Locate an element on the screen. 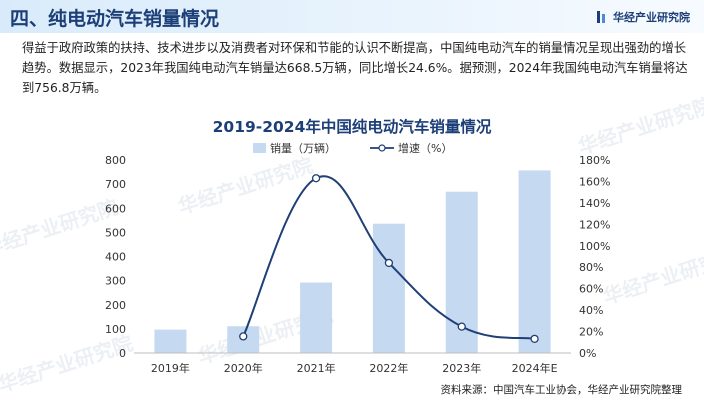 This screenshot has height=400, width=704. x-tick-label: 2021年 is located at coordinates (316, 368).